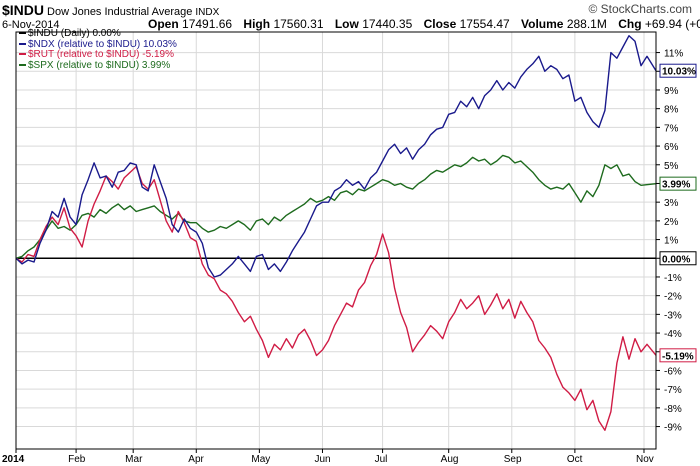 The height and width of the screenshot is (466, 700). I want to click on x-tick-label: Mar, so click(134, 459).